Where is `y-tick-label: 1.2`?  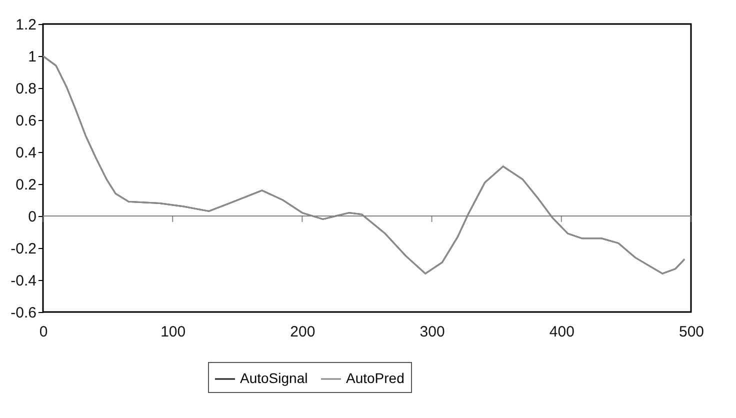 y-tick-label: 1.2 is located at coordinates (26, 25).